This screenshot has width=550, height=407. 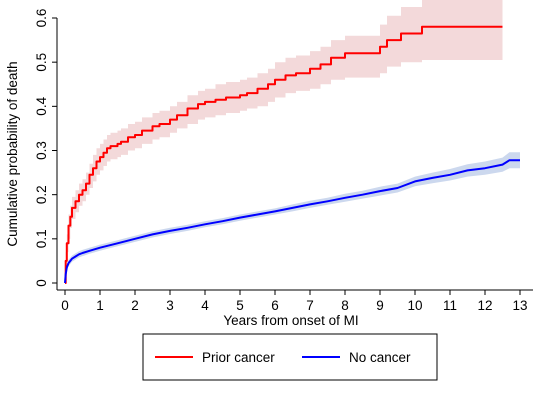 I want to click on y-ticks: 0 0.1 0.2 0.3 0.4 0.5 0.6, so click(x=45, y=148).